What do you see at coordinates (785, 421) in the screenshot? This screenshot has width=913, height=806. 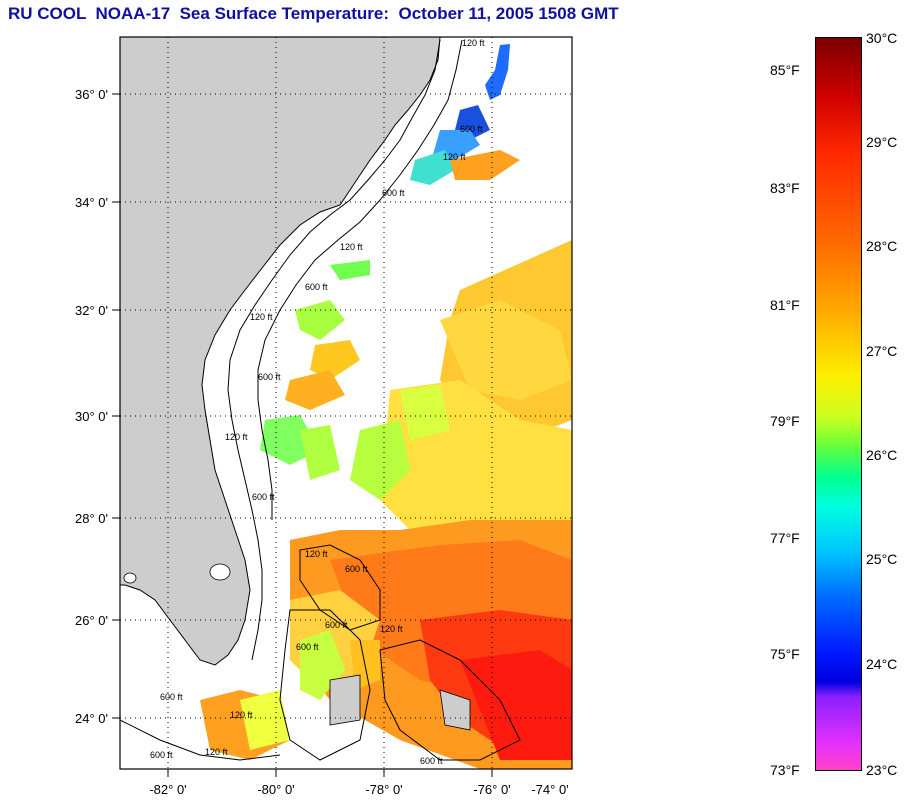 I see `fahrenheit-label: 79°F` at bounding box center [785, 421].